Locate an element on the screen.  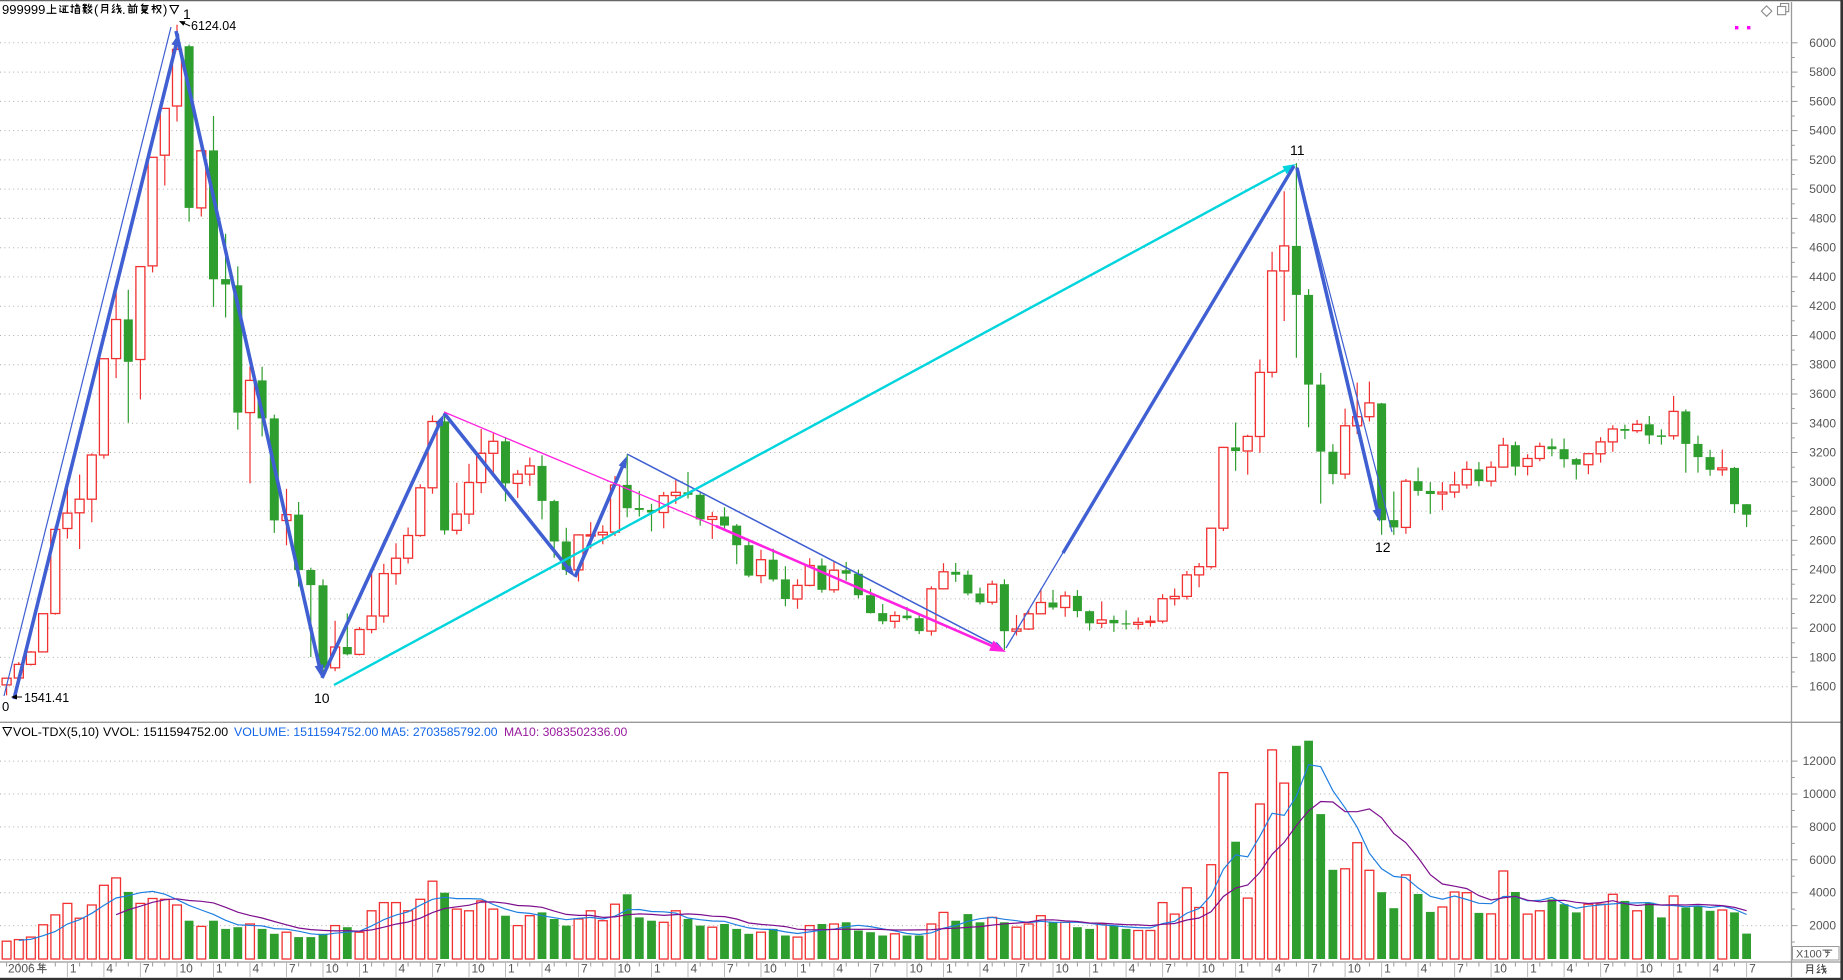
svg-text: 2800 is located at coordinates (1822, 511).